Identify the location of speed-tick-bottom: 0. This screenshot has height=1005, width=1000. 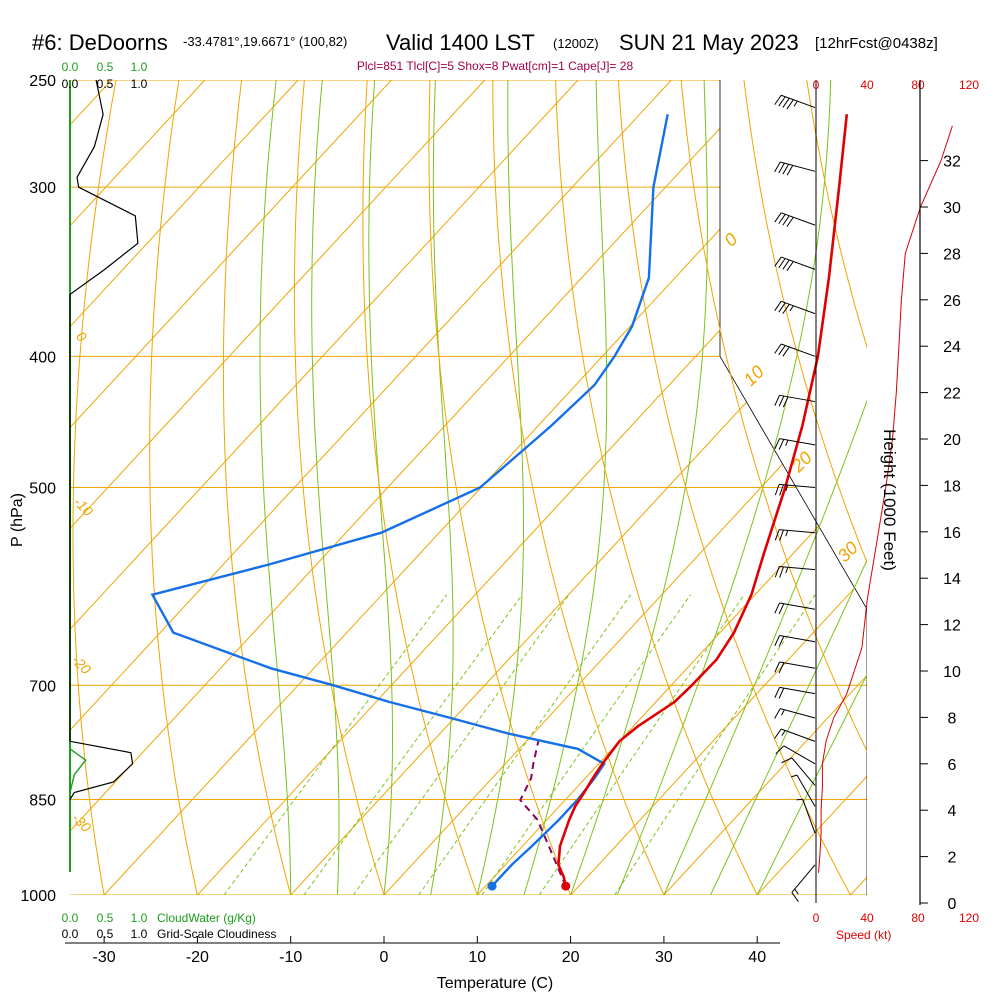
(816, 918).